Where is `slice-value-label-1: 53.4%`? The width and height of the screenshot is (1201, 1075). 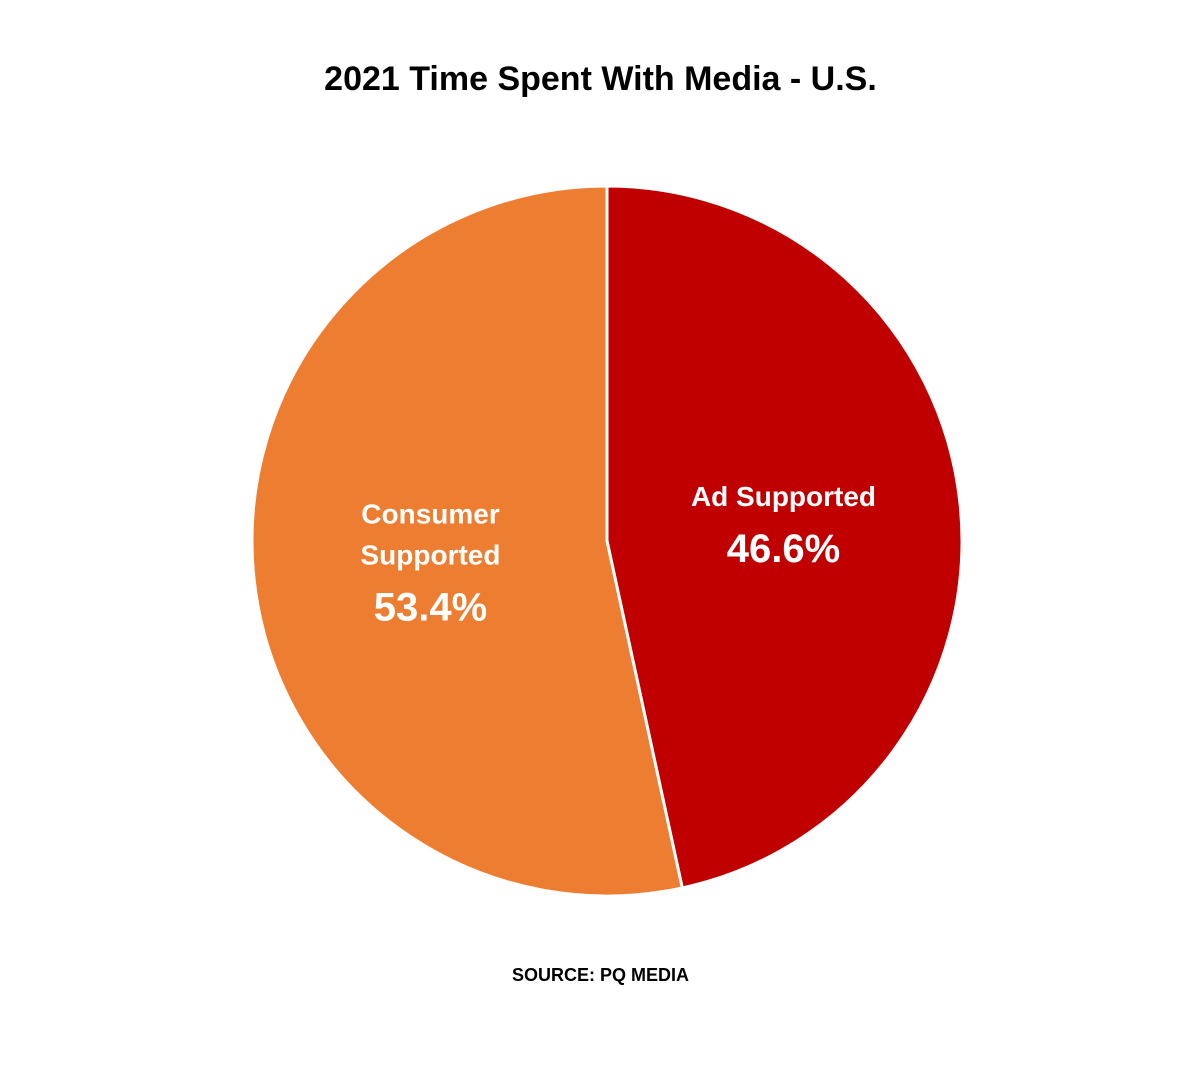 slice-value-label-1: 53.4% is located at coordinates (430, 607).